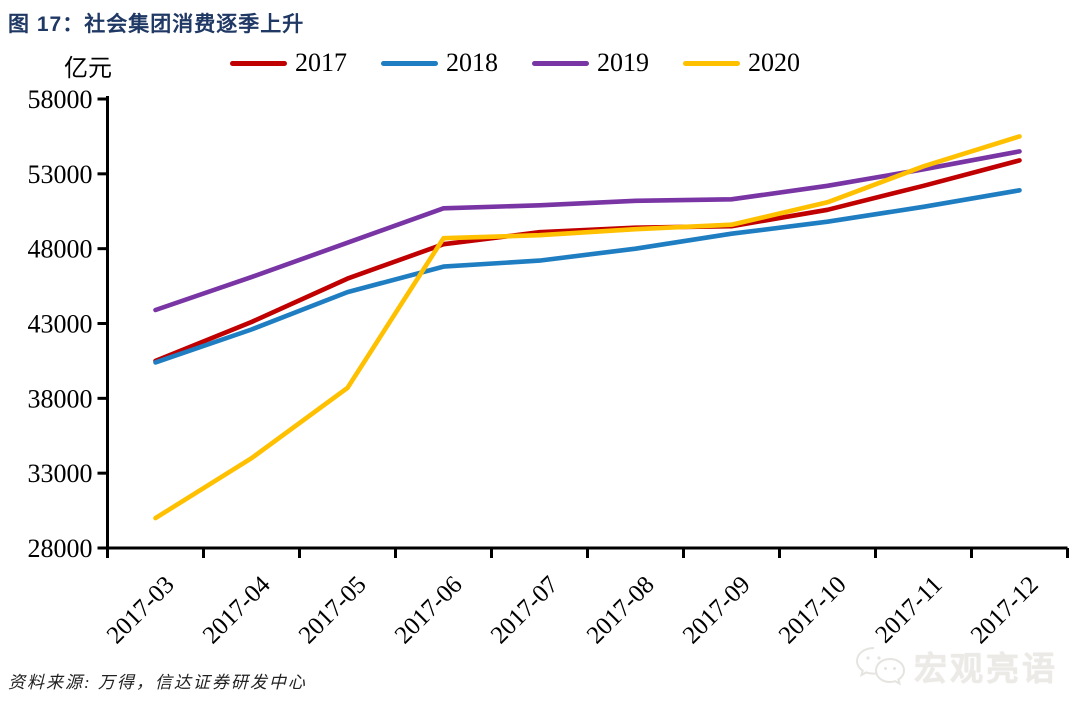  I want to click on x-tick-label: 2017-07, so click(525, 610).